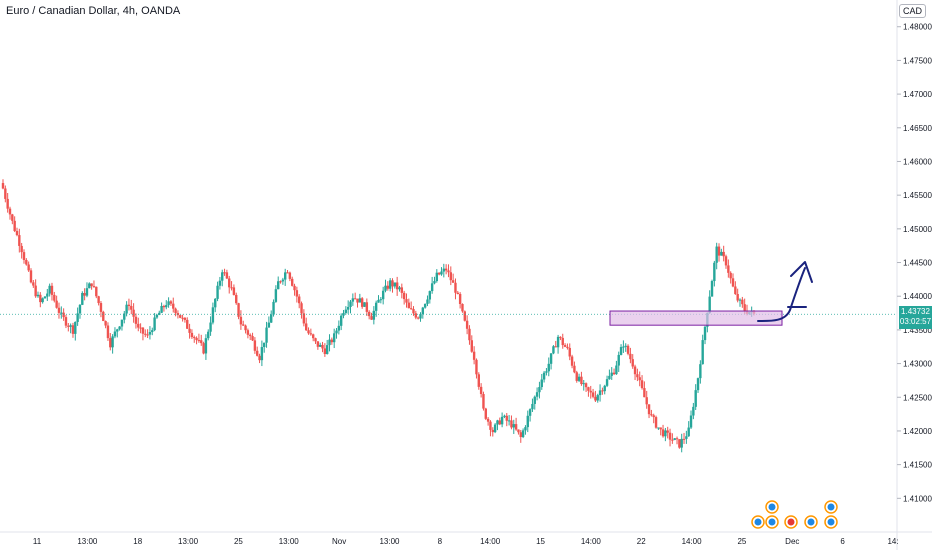 This screenshot has height=555, width=932. I want to click on x-tick-label: 6, so click(842, 541).